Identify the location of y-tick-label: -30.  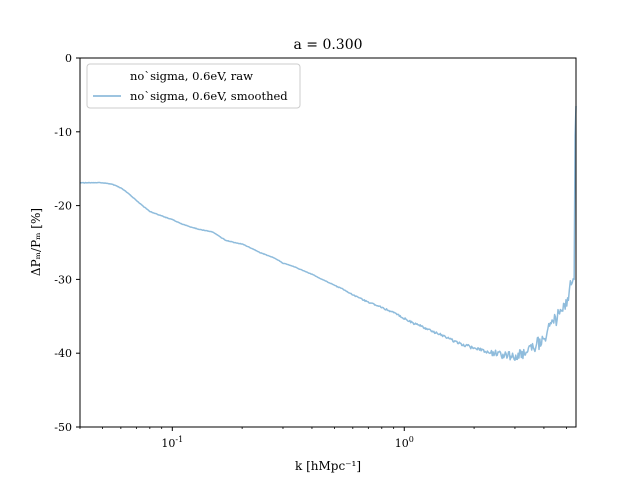
(63, 279).